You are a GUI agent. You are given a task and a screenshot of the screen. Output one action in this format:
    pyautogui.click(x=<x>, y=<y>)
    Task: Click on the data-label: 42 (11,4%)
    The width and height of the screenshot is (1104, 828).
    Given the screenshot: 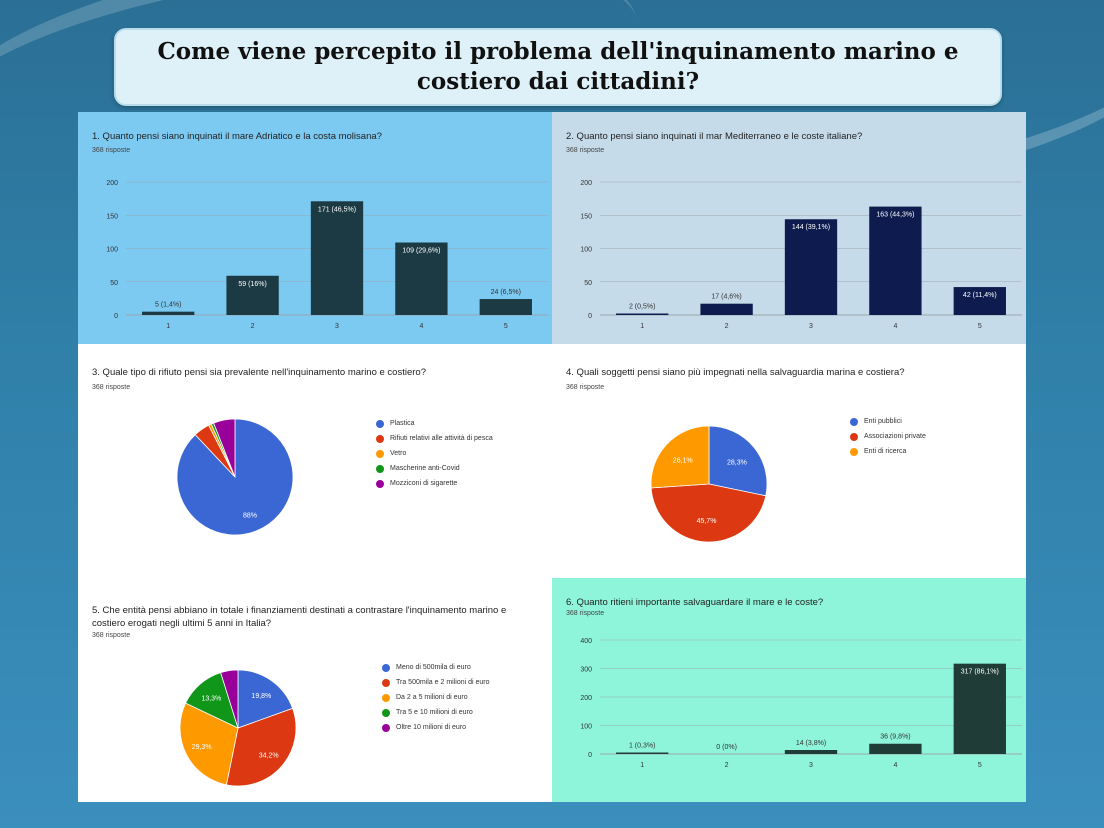 What is the action you would take?
    pyautogui.click(x=980, y=295)
    